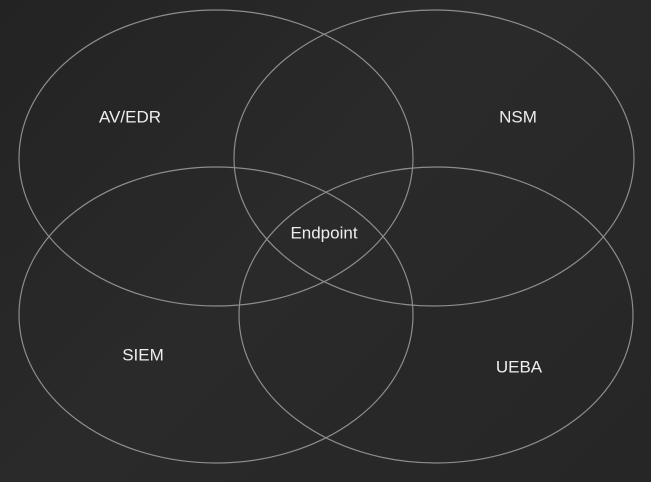 This screenshot has width=651, height=482. What do you see at coordinates (130, 116) in the screenshot?
I see `av-edr-label: AV/EDR` at bounding box center [130, 116].